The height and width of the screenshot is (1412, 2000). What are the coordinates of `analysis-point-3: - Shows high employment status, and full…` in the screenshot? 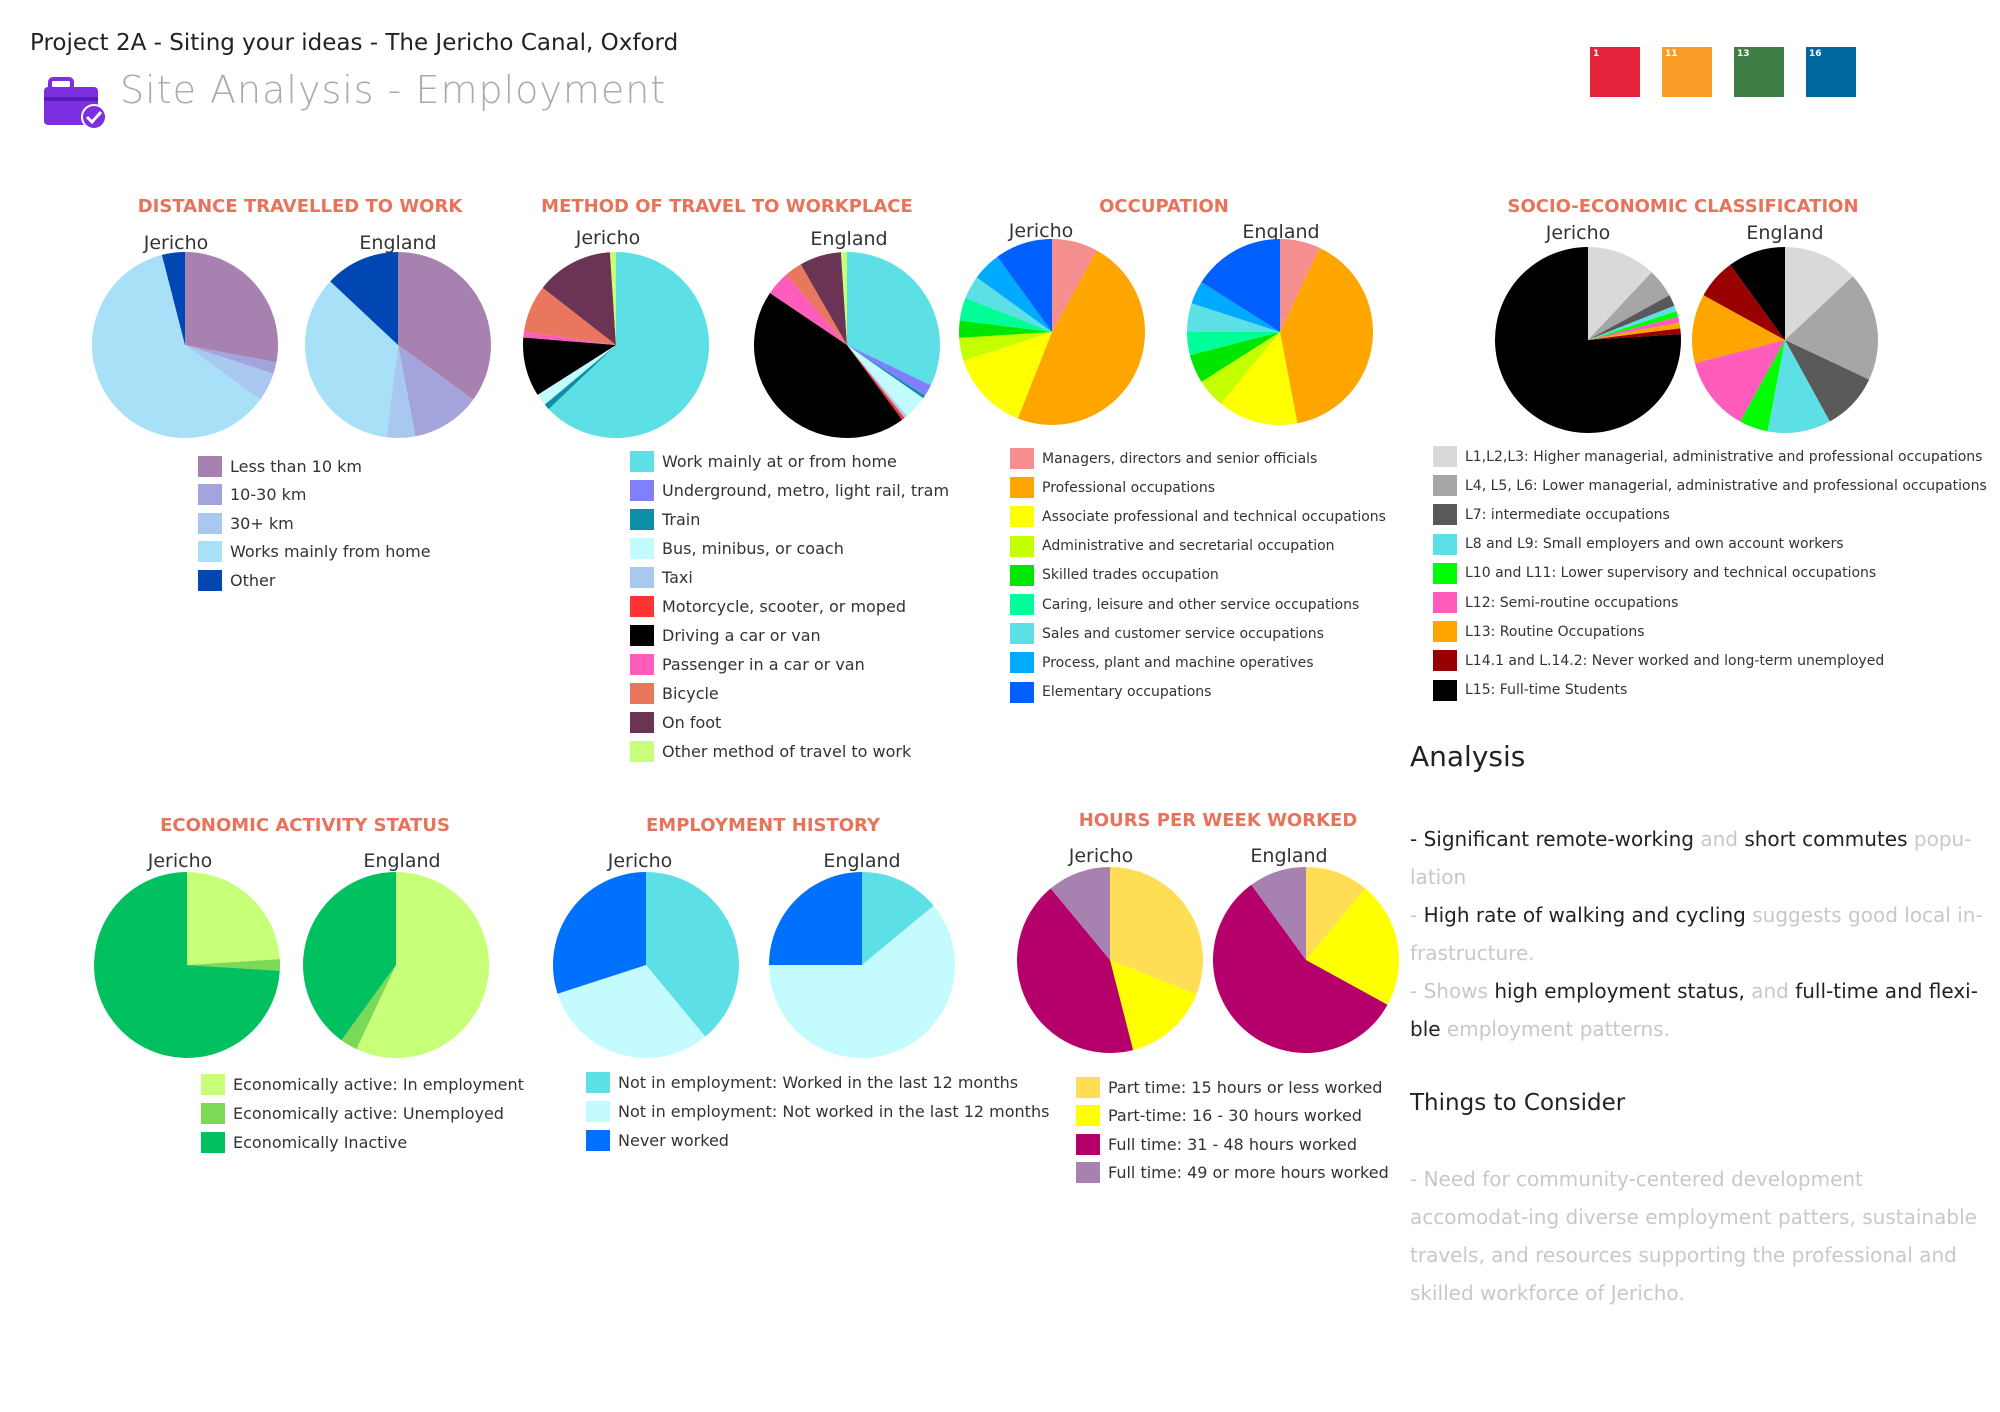 It's located at (1697, 1010).